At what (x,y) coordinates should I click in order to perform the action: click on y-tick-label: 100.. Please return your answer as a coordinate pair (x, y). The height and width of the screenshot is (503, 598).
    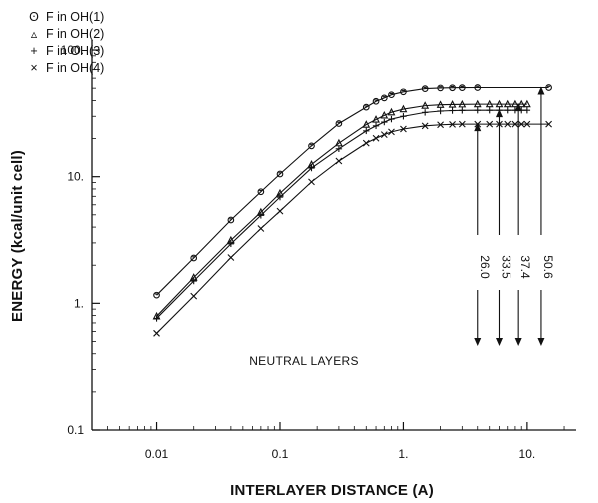
    Looking at the image, I should click on (72, 50).